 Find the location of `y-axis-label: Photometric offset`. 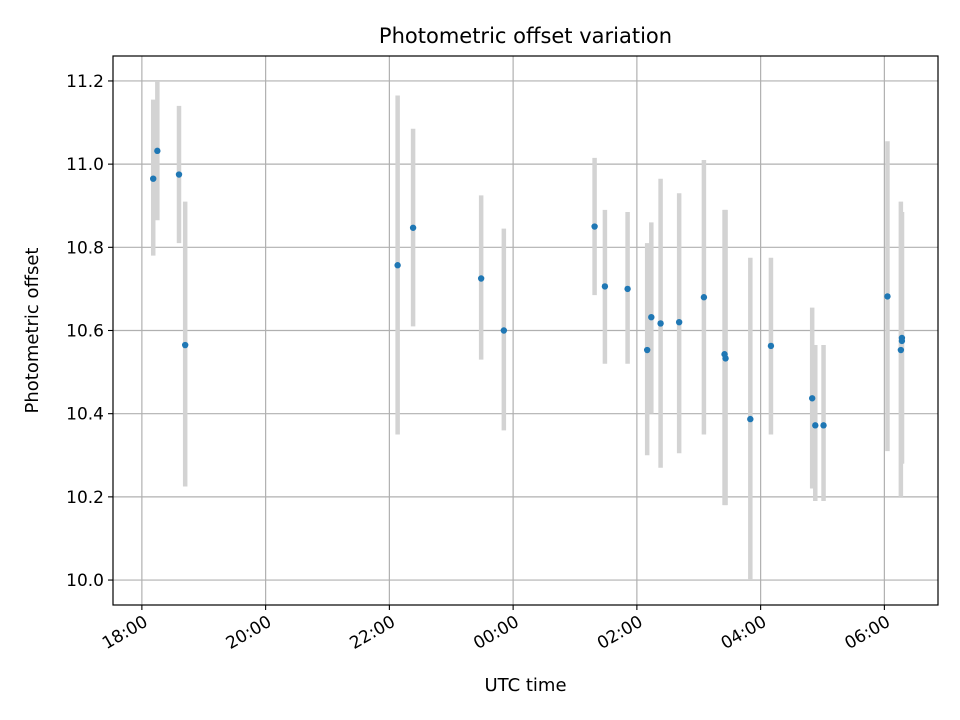

y-axis-label: Photometric offset is located at coordinates (32, 331).